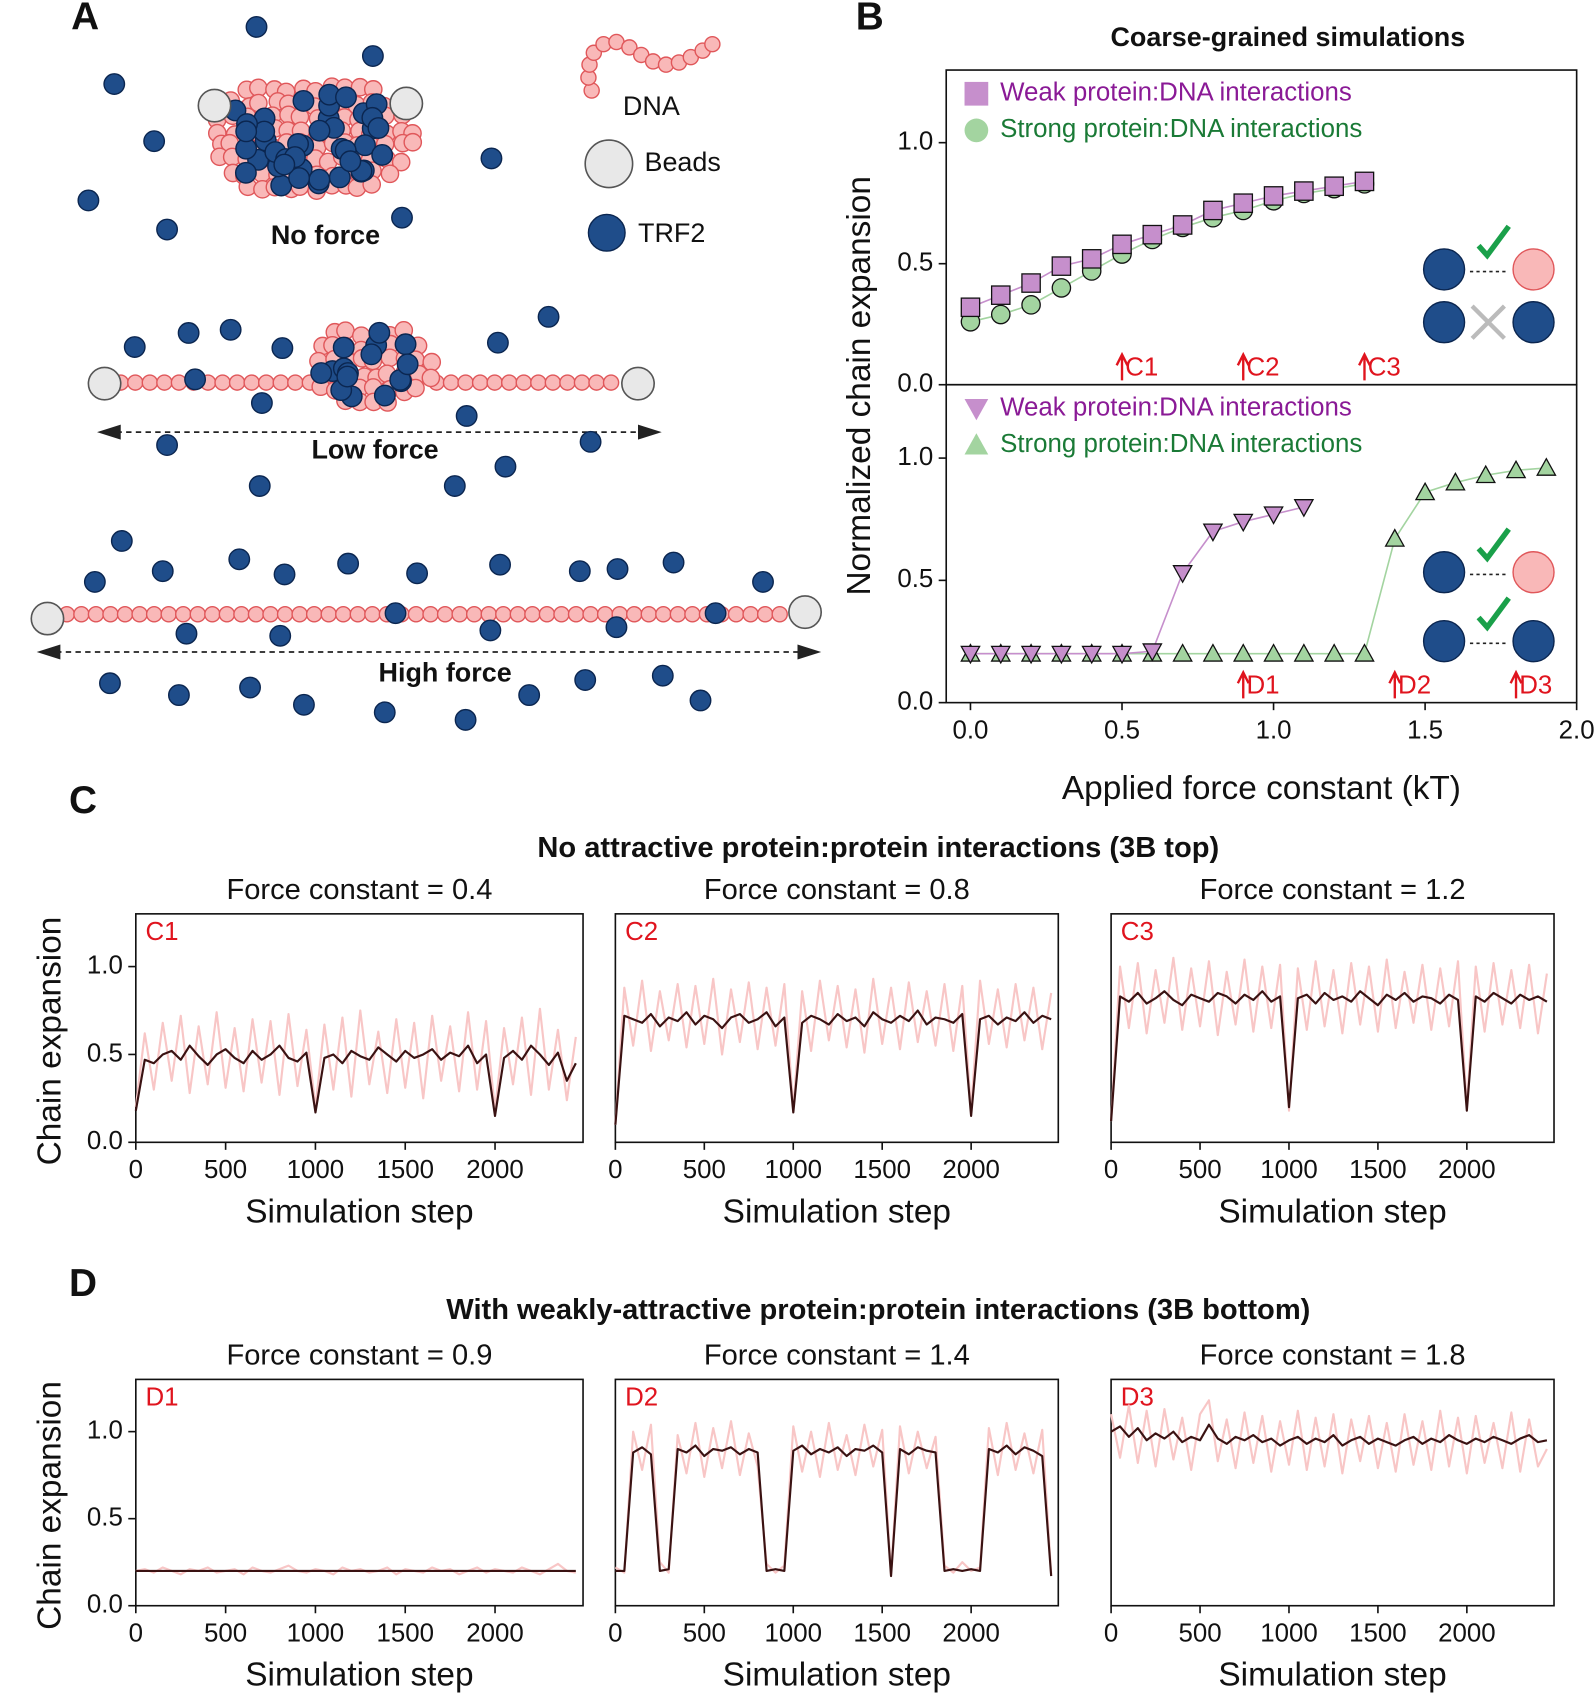 Image resolution: width=1595 pixels, height=1693 pixels. What do you see at coordinates (1488, 322) in the screenshot?
I see `icon-cross` at bounding box center [1488, 322].